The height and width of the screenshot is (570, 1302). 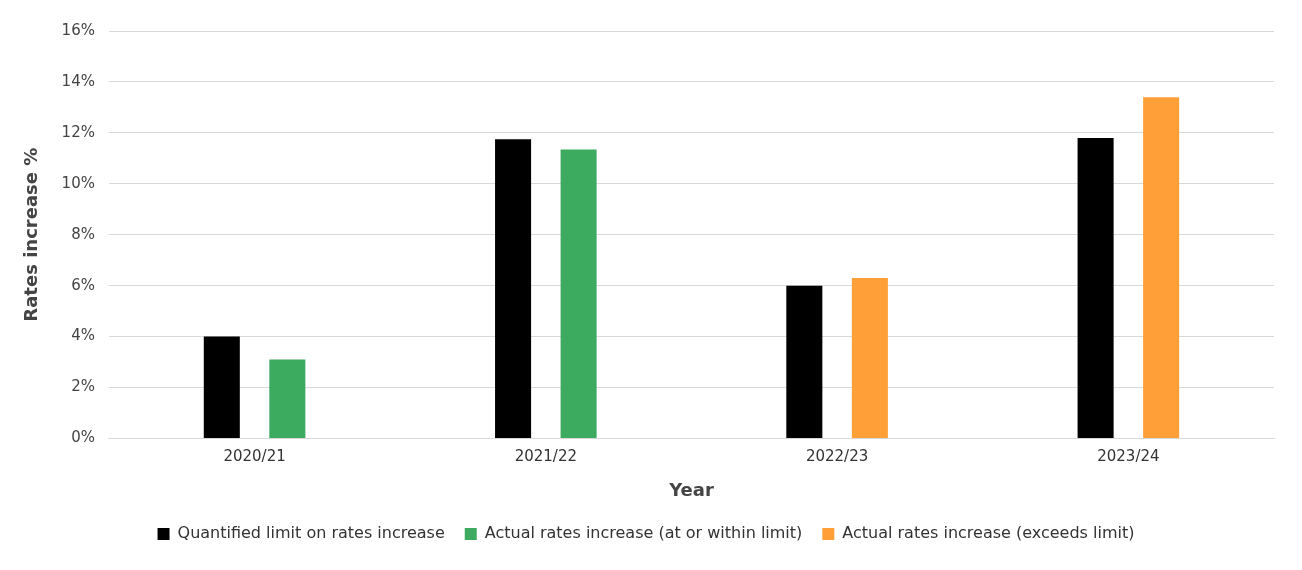 I want to click on y-tick-label: 12%, so click(x=78, y=131).